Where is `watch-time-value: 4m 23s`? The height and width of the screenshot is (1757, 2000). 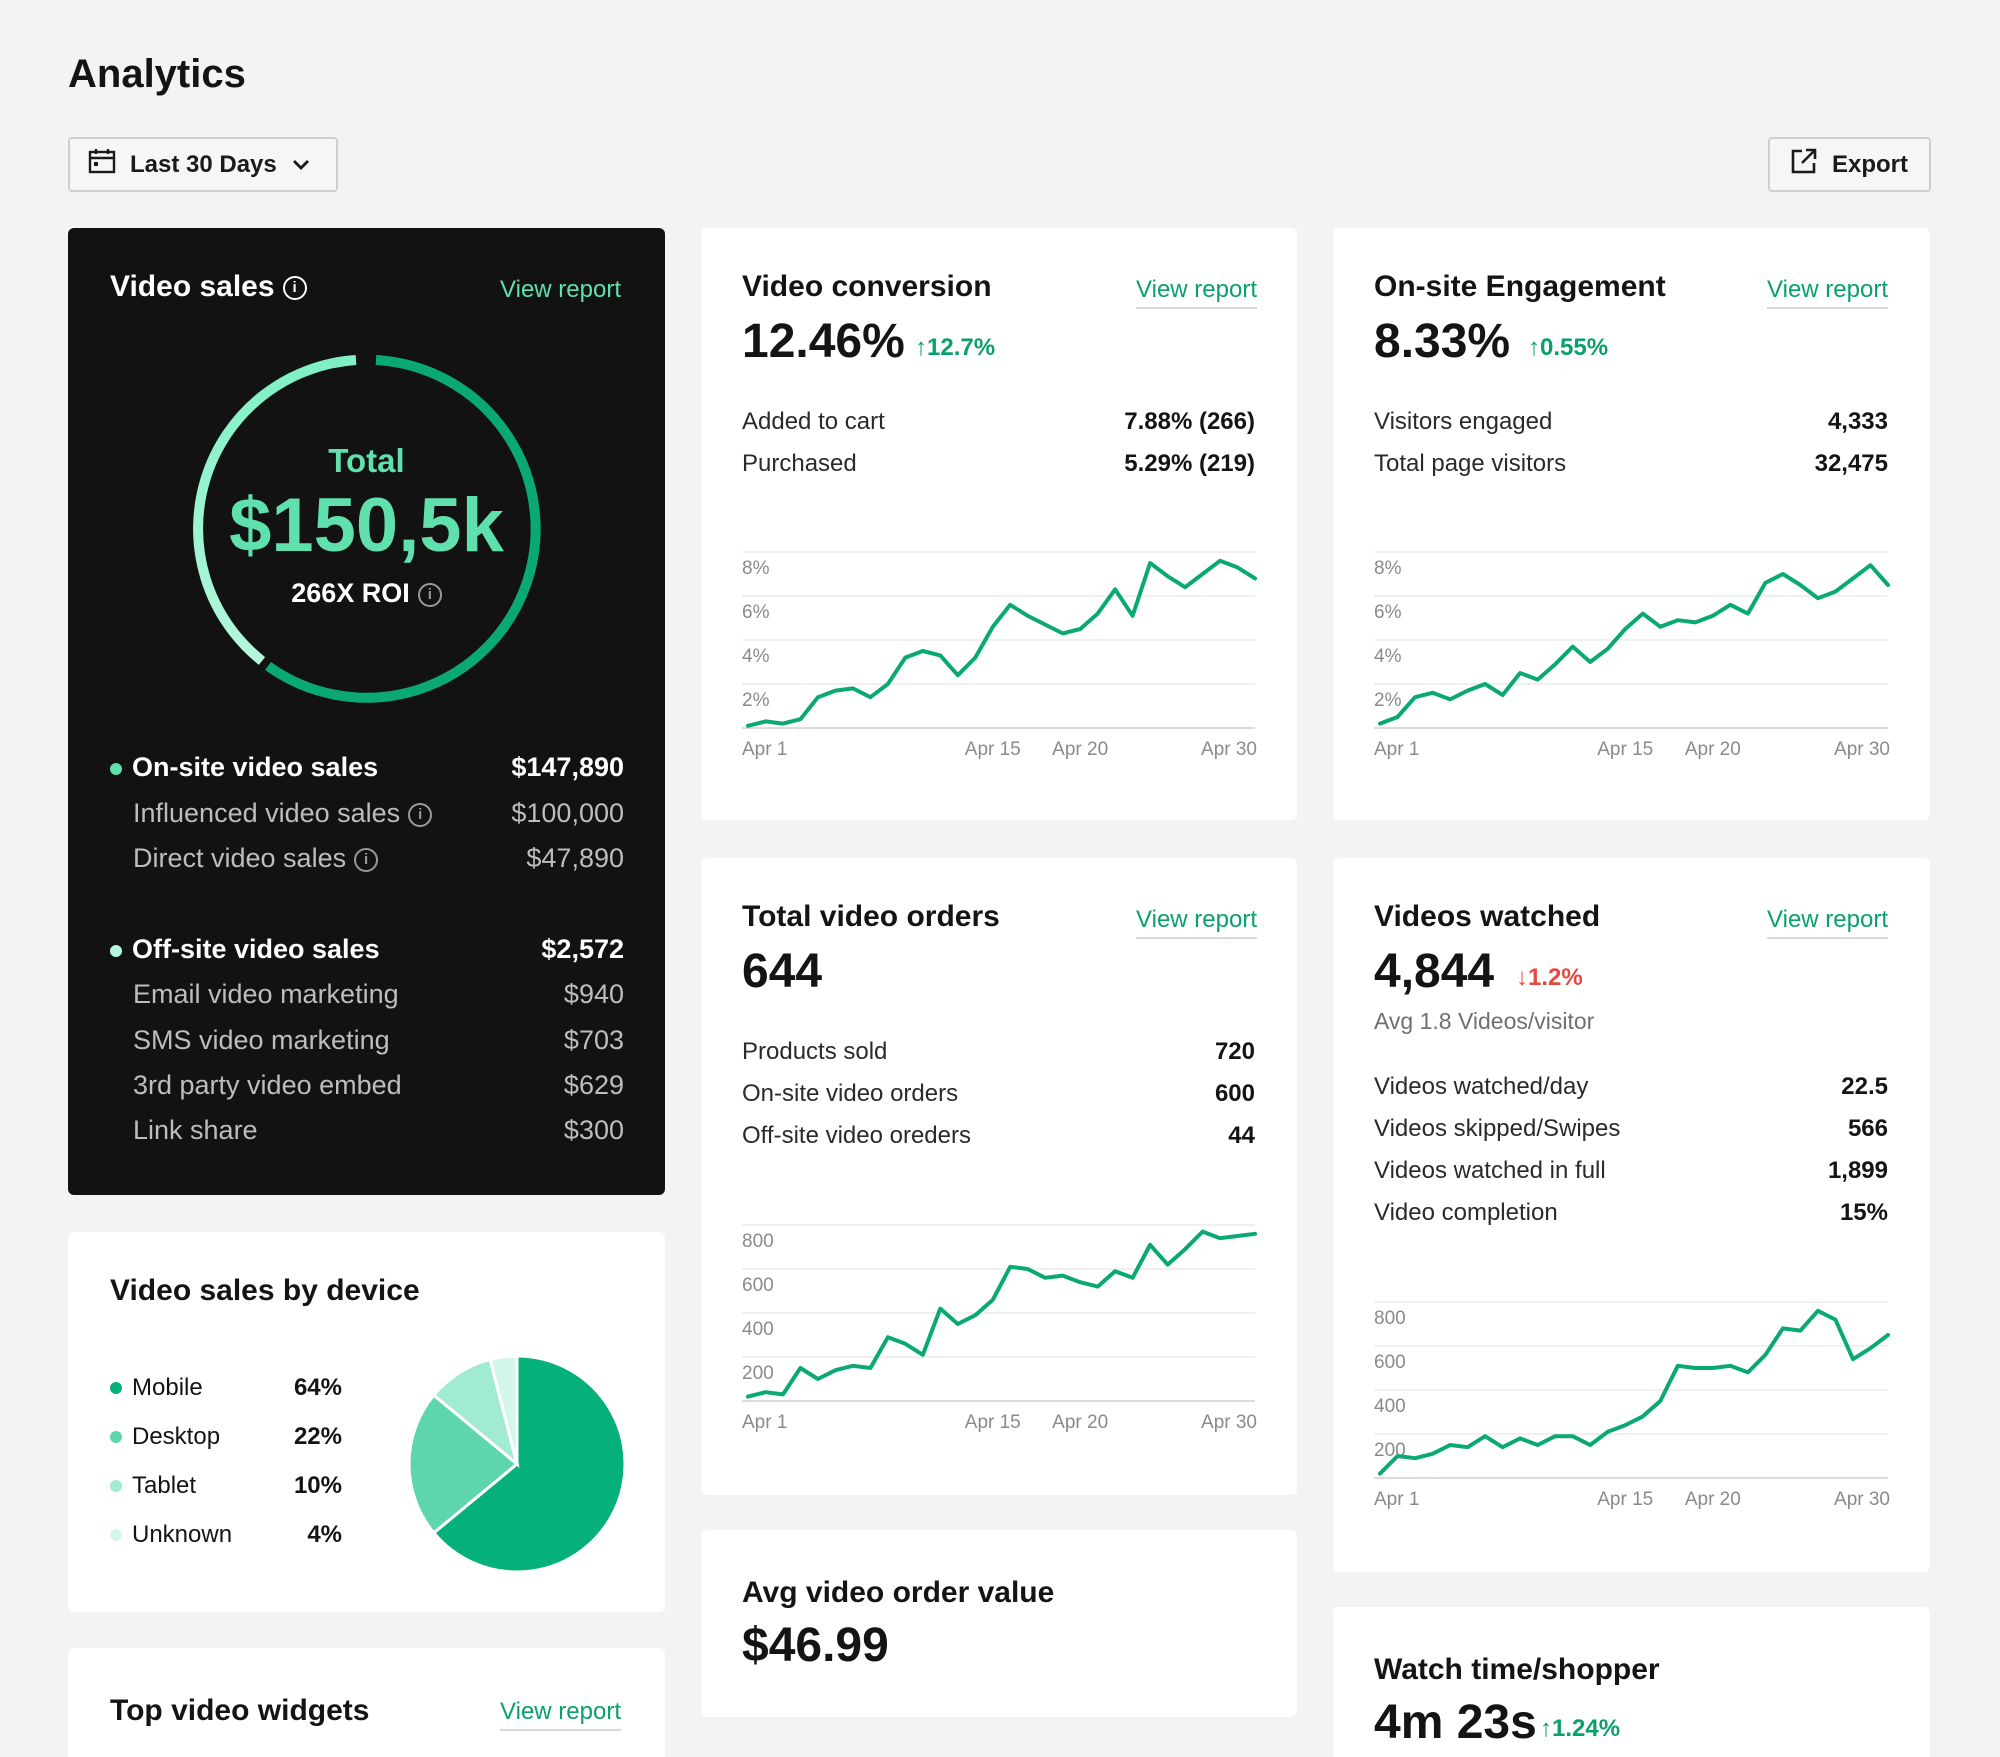 watch-time-value: 4m 23s is located at coordinates (1455, 1722).